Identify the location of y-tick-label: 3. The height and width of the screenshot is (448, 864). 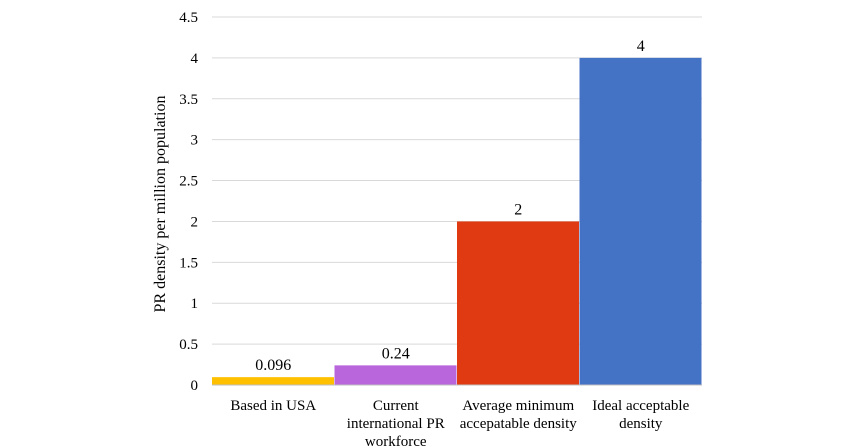
(195, 141).